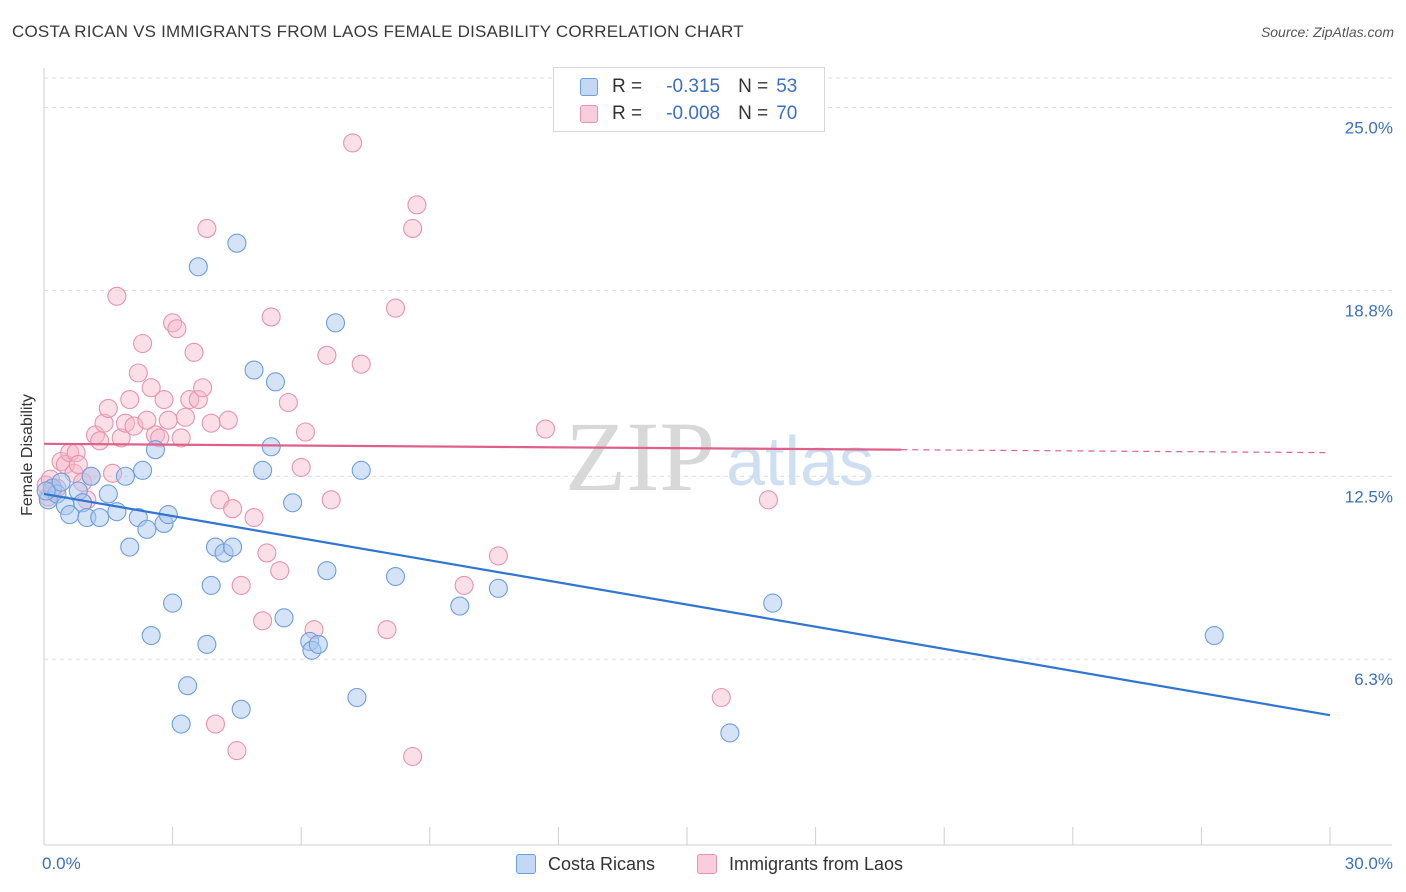 This screenshot has height=892, width=1406. Describe the element at coordinates (707, 864) in the screenshot. I see `bottom-legend-swatch-pink` at that location.